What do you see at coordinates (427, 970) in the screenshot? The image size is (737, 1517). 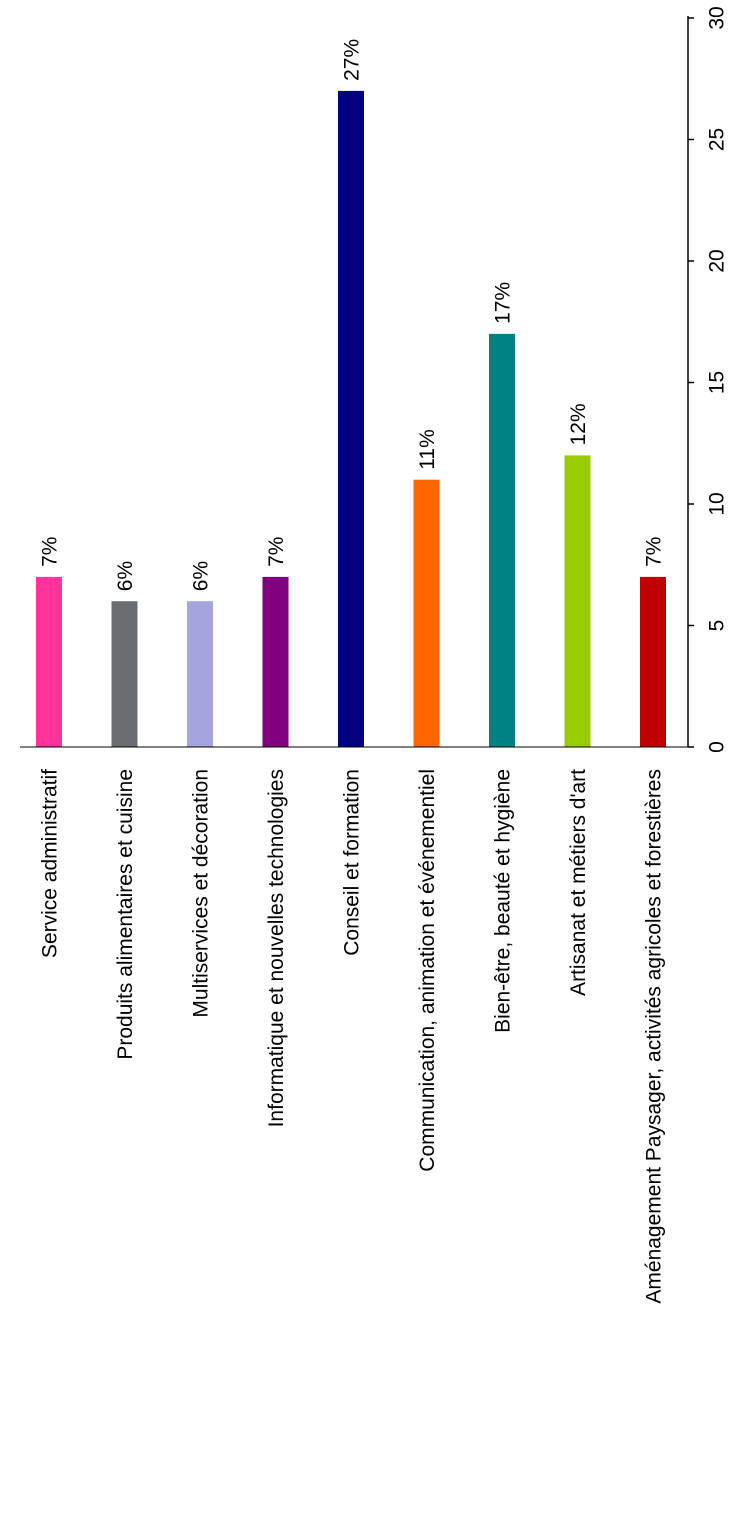 I see `category-label: Communication, animation et événementiel` at bounding box center [427, 970].